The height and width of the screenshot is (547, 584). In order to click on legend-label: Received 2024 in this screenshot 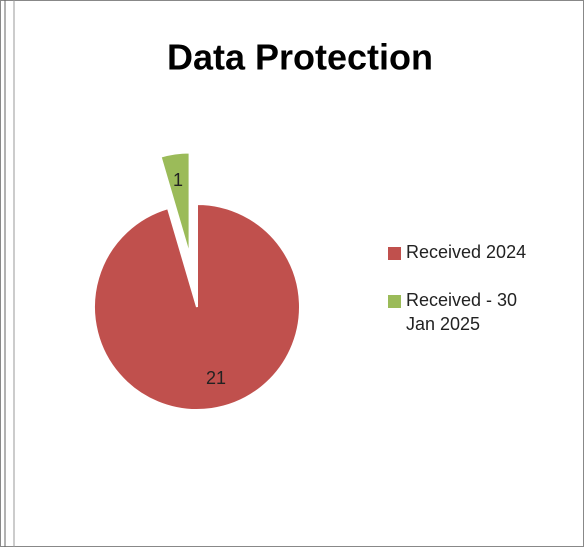, I will do `click(466, 252)`.